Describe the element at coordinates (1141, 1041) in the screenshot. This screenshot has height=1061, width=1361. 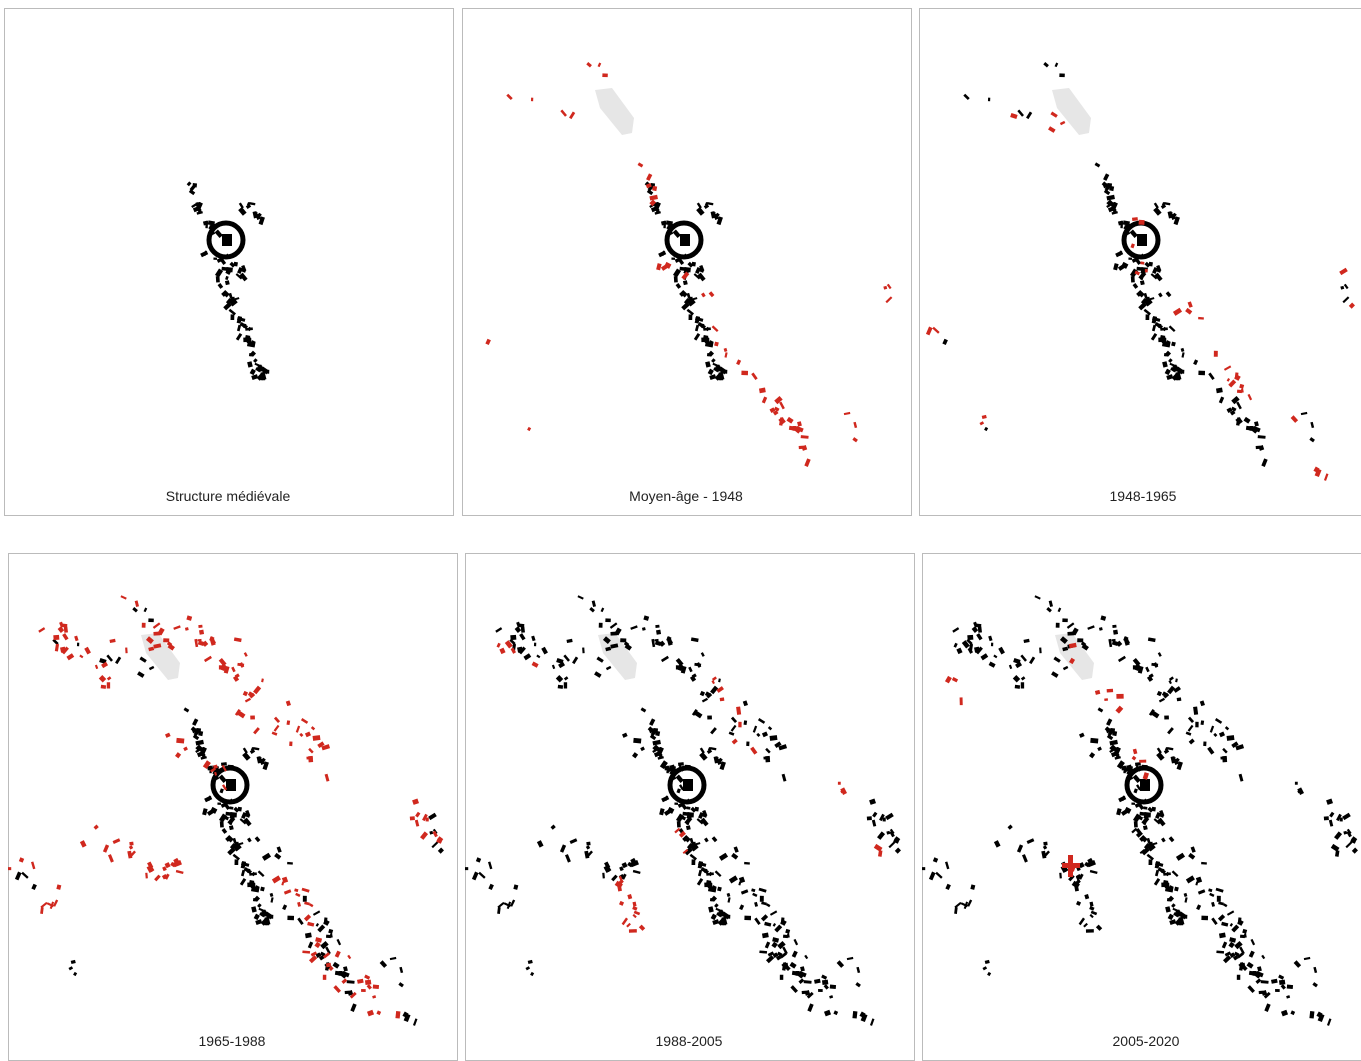
I see `caption: 2005-2020` at that location.